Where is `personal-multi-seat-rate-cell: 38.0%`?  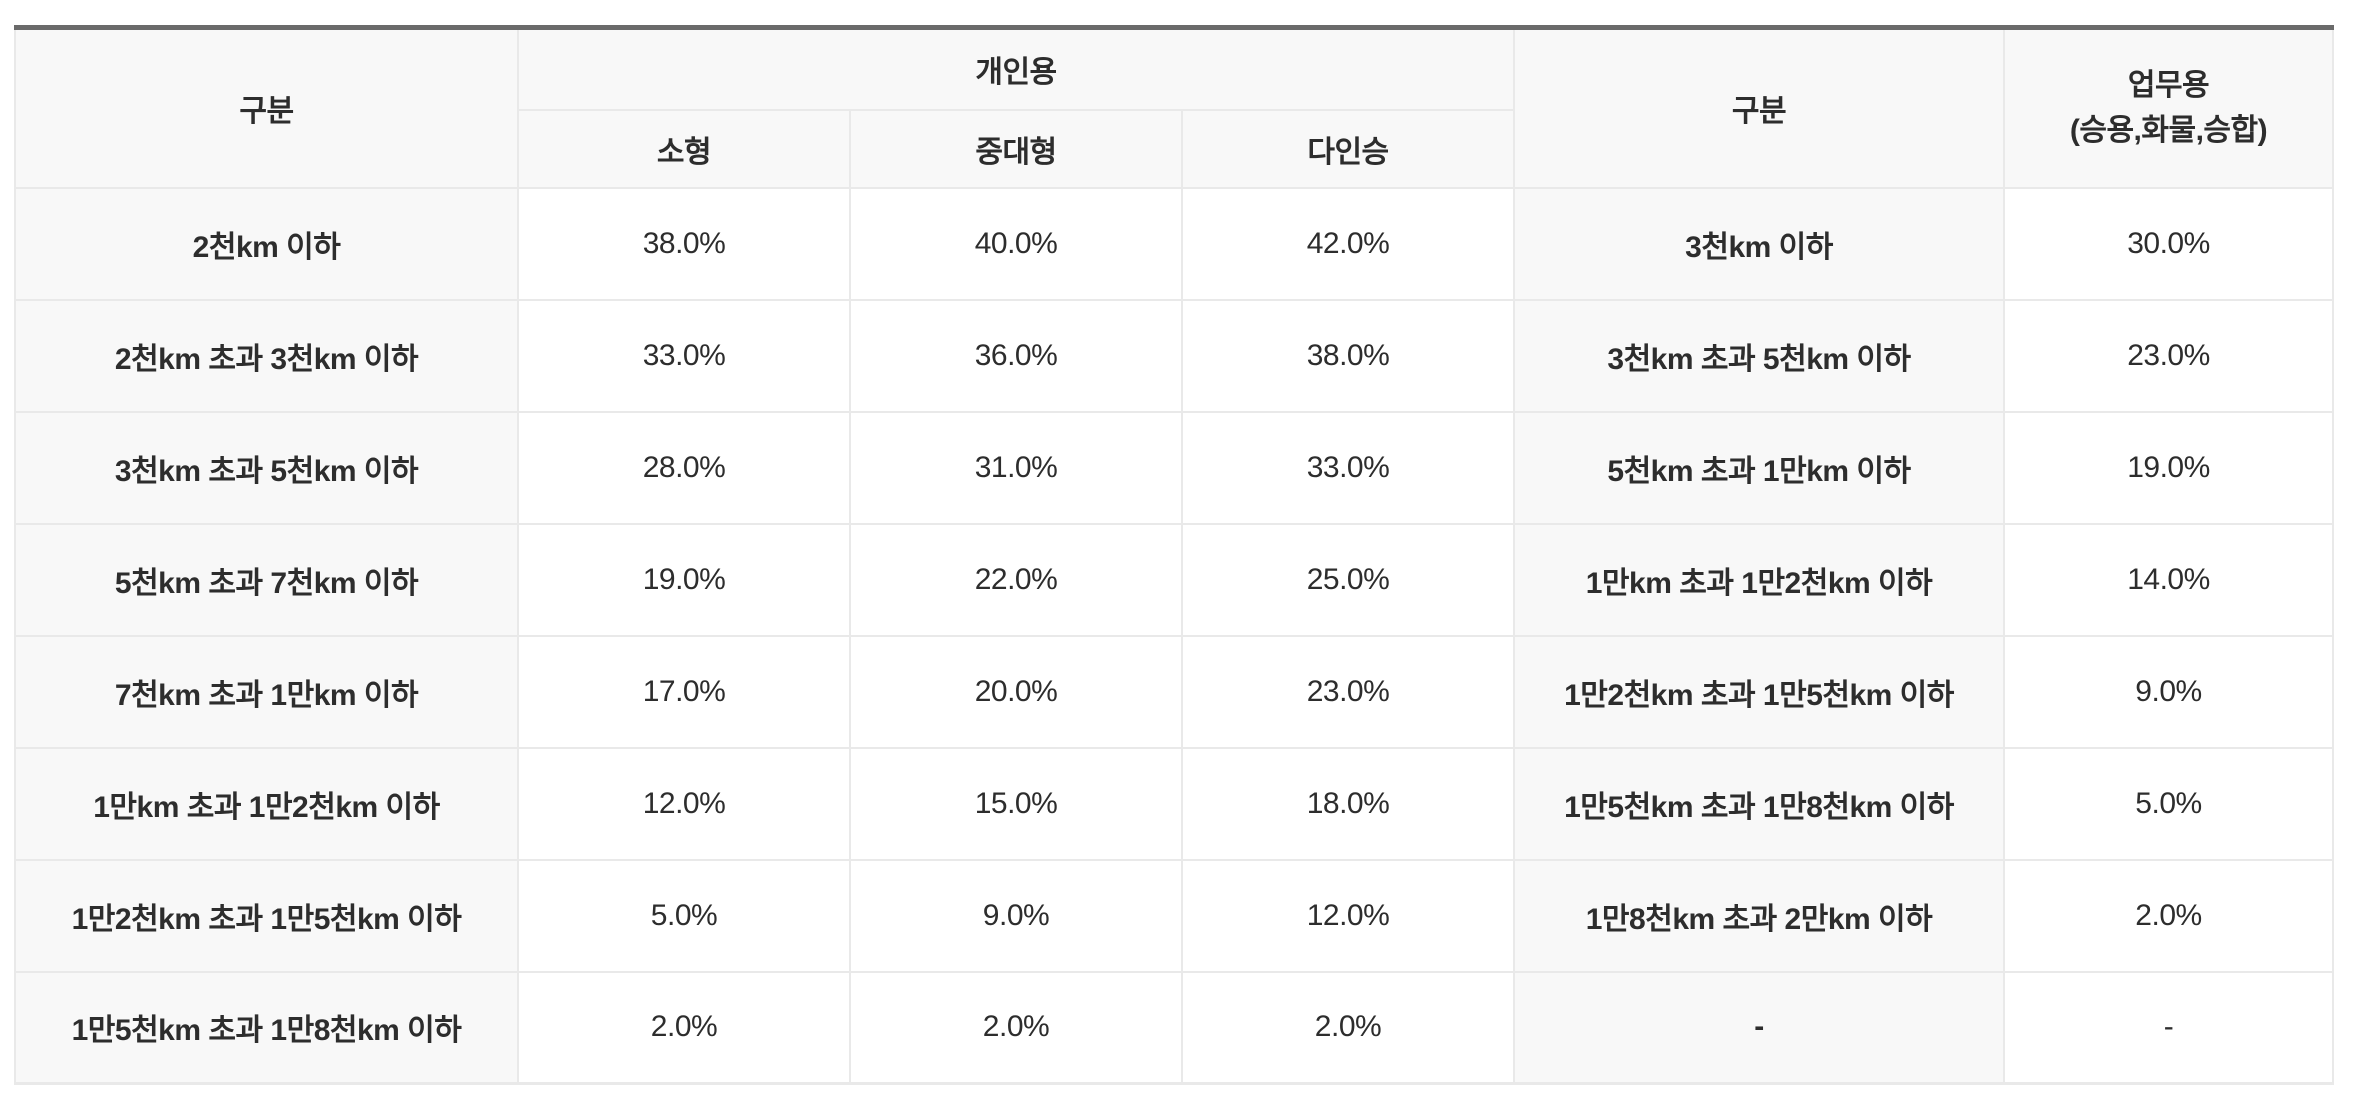 personal-multi-seat-rate-cell: 38.0% is located at coordinates (1348, 355).